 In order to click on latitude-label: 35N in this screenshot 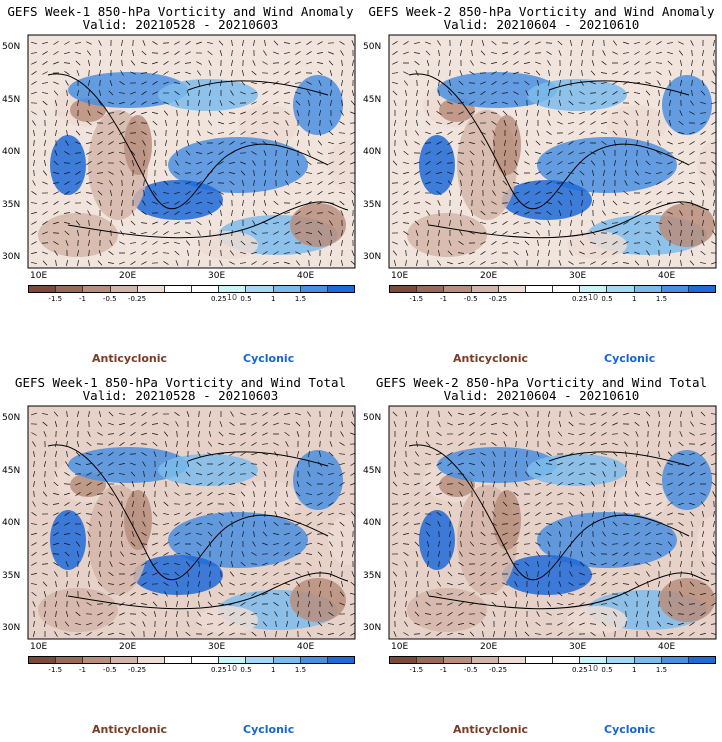, I will do `click(11, 575)`.